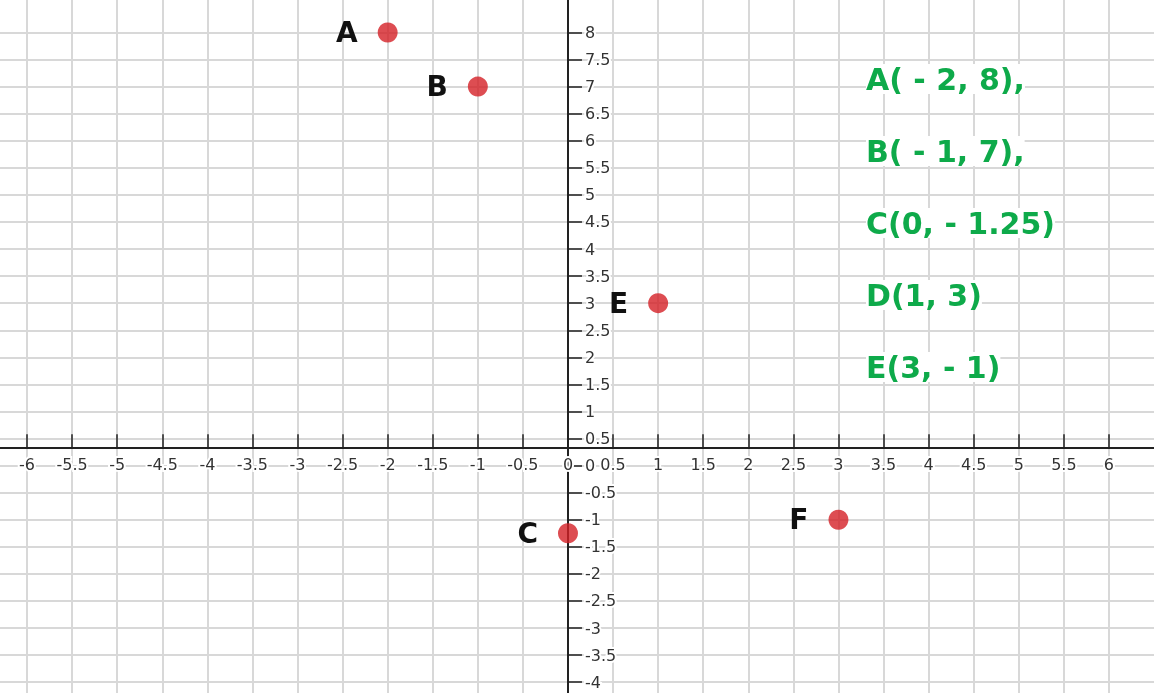 This screenshot has height=693, width=1154. Describe the element at coordinates (658, 464) in the screenshot. I see `x-tick-label: 1` at that location.